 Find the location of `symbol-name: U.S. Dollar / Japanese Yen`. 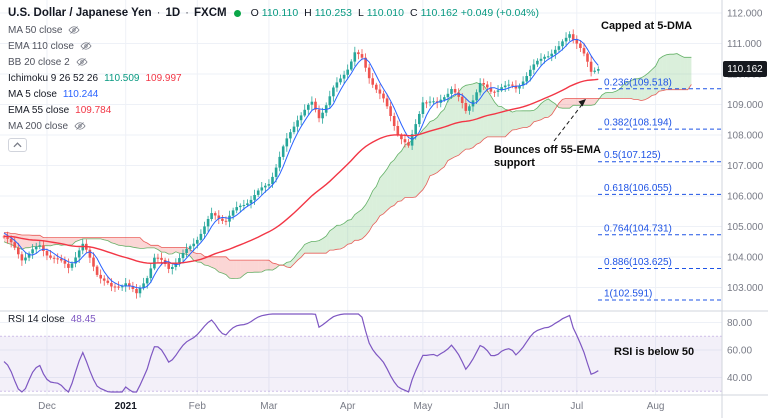

symbol-name: U.S. Dollar / Japanese Yen is located at coordinates (80, 13).